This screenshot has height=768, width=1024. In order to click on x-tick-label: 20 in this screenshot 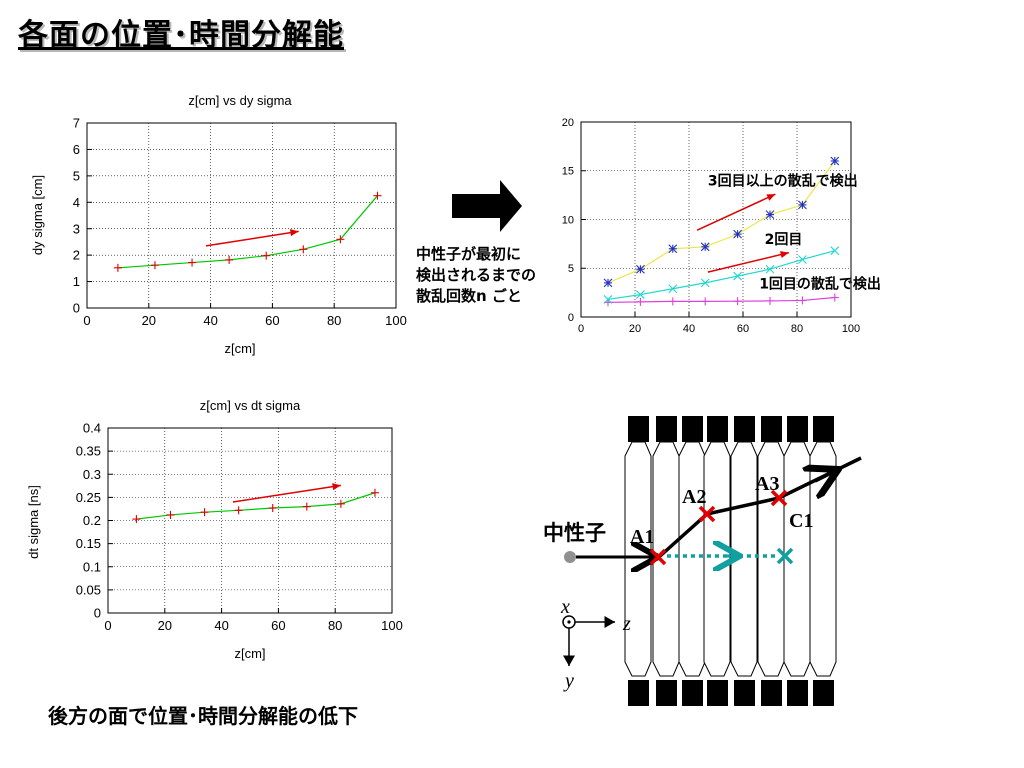, I will do `click(635, 329)`.